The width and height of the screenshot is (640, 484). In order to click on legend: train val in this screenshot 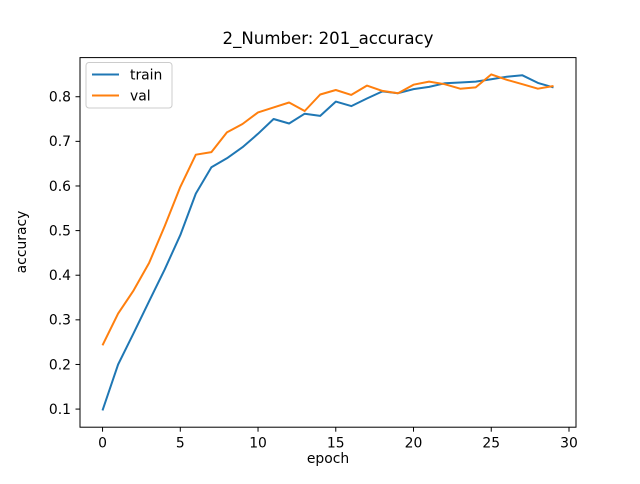, I will do `click(129, 85)`.